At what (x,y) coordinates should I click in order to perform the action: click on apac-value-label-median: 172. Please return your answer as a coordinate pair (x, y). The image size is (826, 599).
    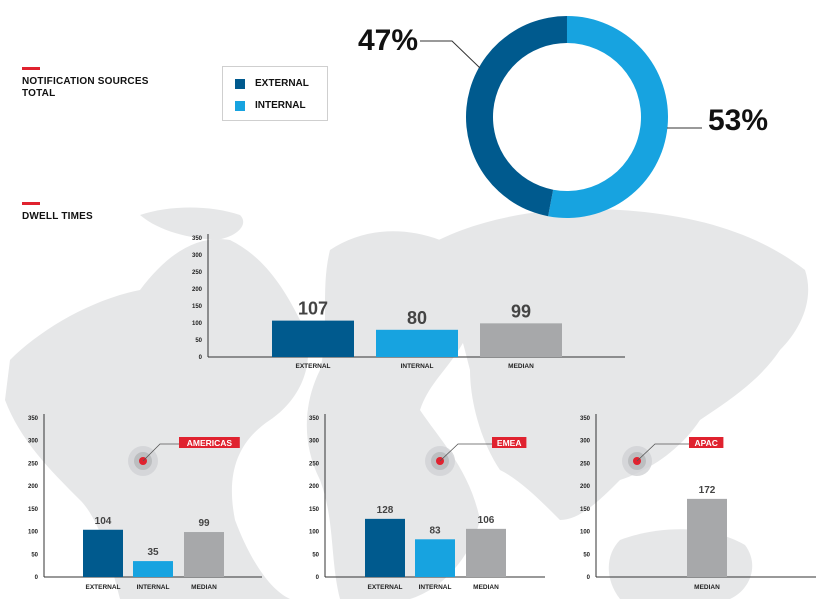
    Looking at the image, I should click on (707, 490).